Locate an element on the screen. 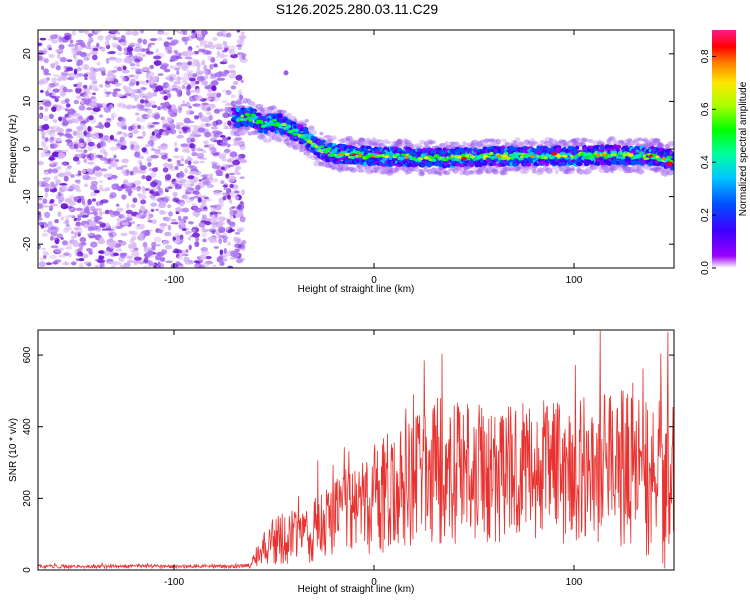 The height and width of the screenshot is (600, 750). ridge-cell is located at coordinates (618, 146).